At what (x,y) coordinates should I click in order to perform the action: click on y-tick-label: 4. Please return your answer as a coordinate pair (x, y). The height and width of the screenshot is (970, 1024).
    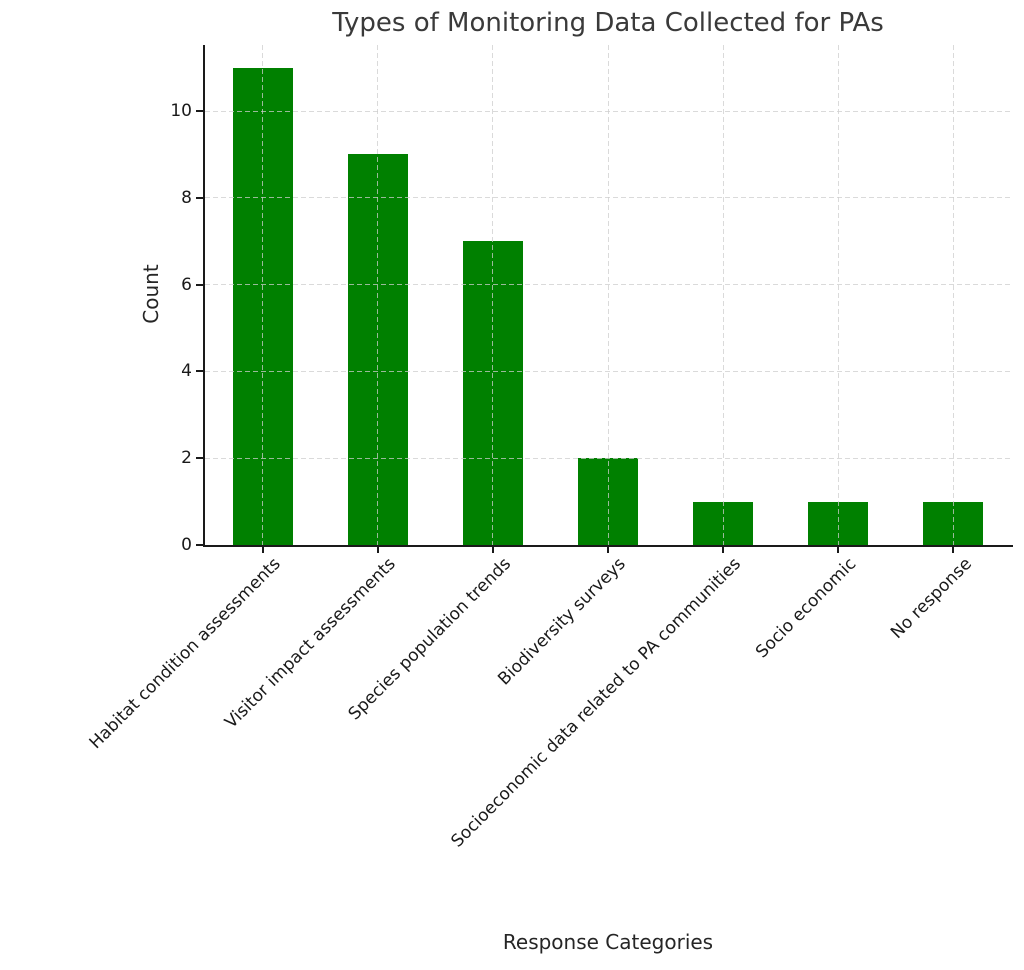
    Looking at the image, I should click on (186, 371).